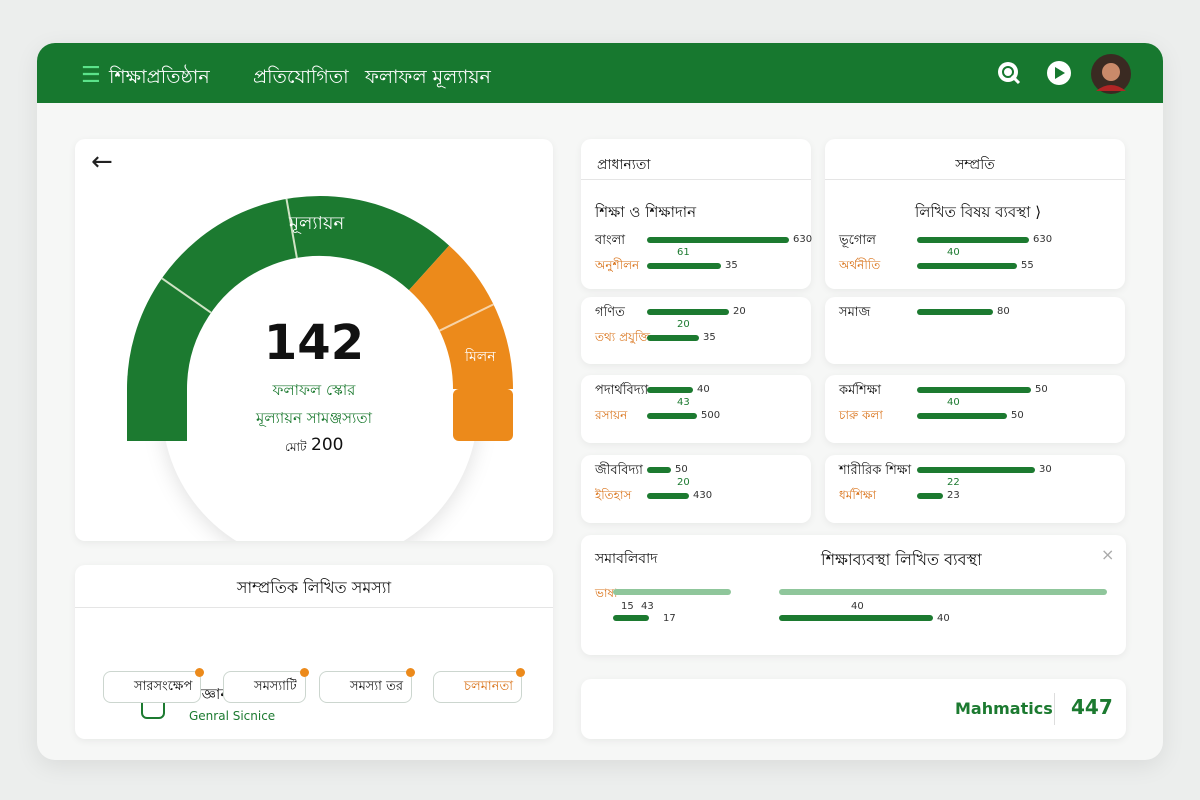  Describe the element at coordinates (731, 265) in the screenshot. I see `row-value: 35` at that location.